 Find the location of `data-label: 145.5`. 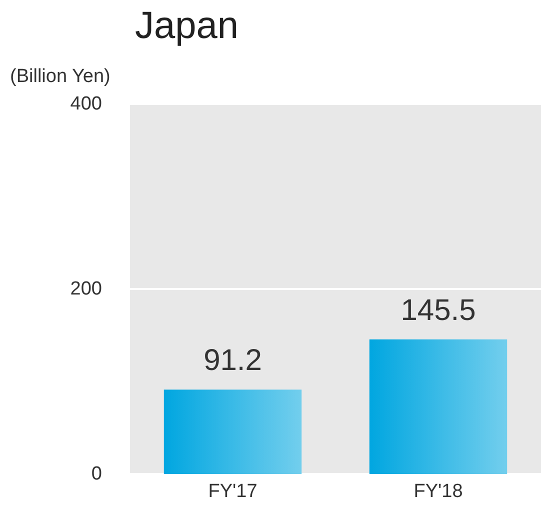

data-label: 145.5 is located at coordinates (438, 310).